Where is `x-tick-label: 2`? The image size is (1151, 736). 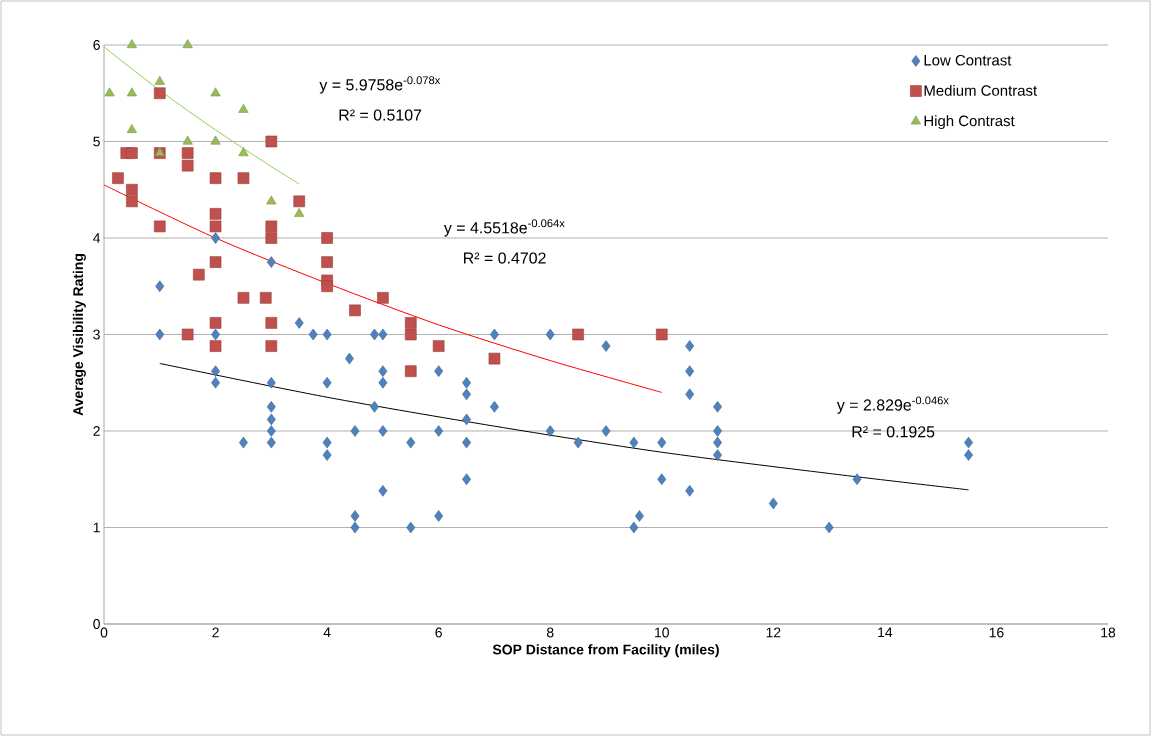 x-tick-label: 2 is located at coordinates (215, 632).